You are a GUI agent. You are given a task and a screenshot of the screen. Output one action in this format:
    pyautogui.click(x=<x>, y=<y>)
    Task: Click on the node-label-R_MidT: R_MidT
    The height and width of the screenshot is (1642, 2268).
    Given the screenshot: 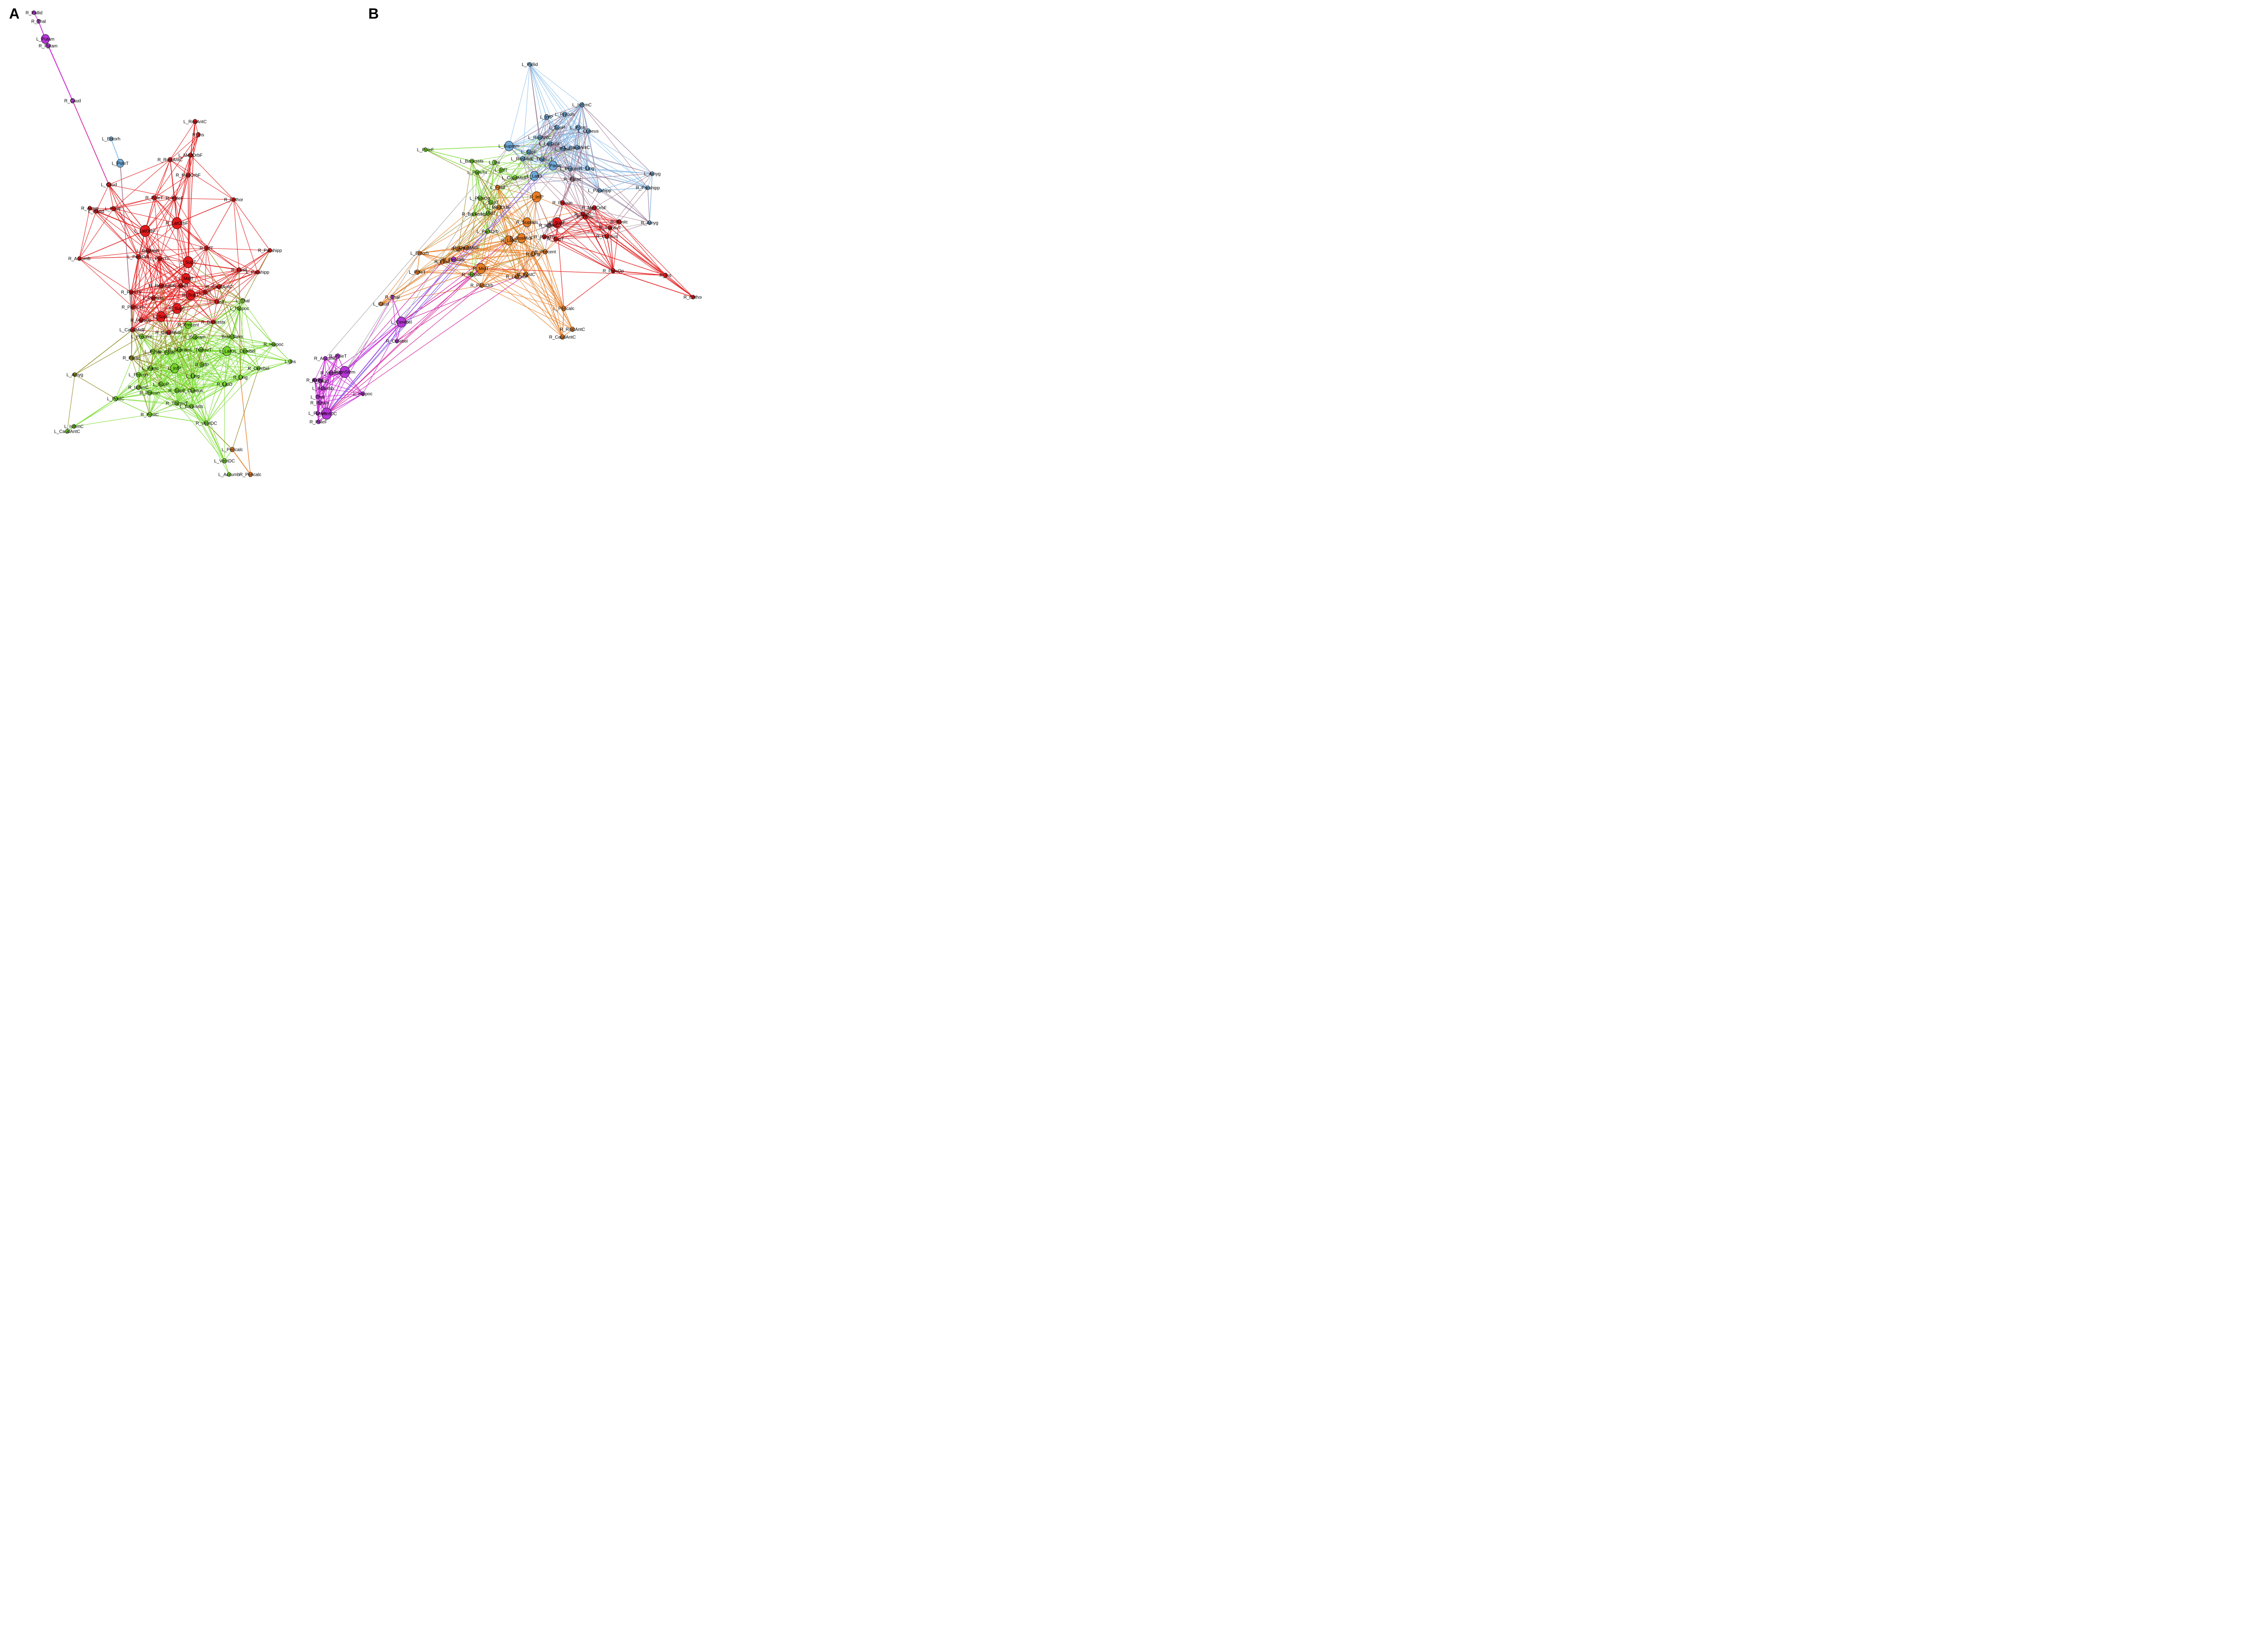 What is the action you would take?
    pyautogui.click(x=481, y=270)
    